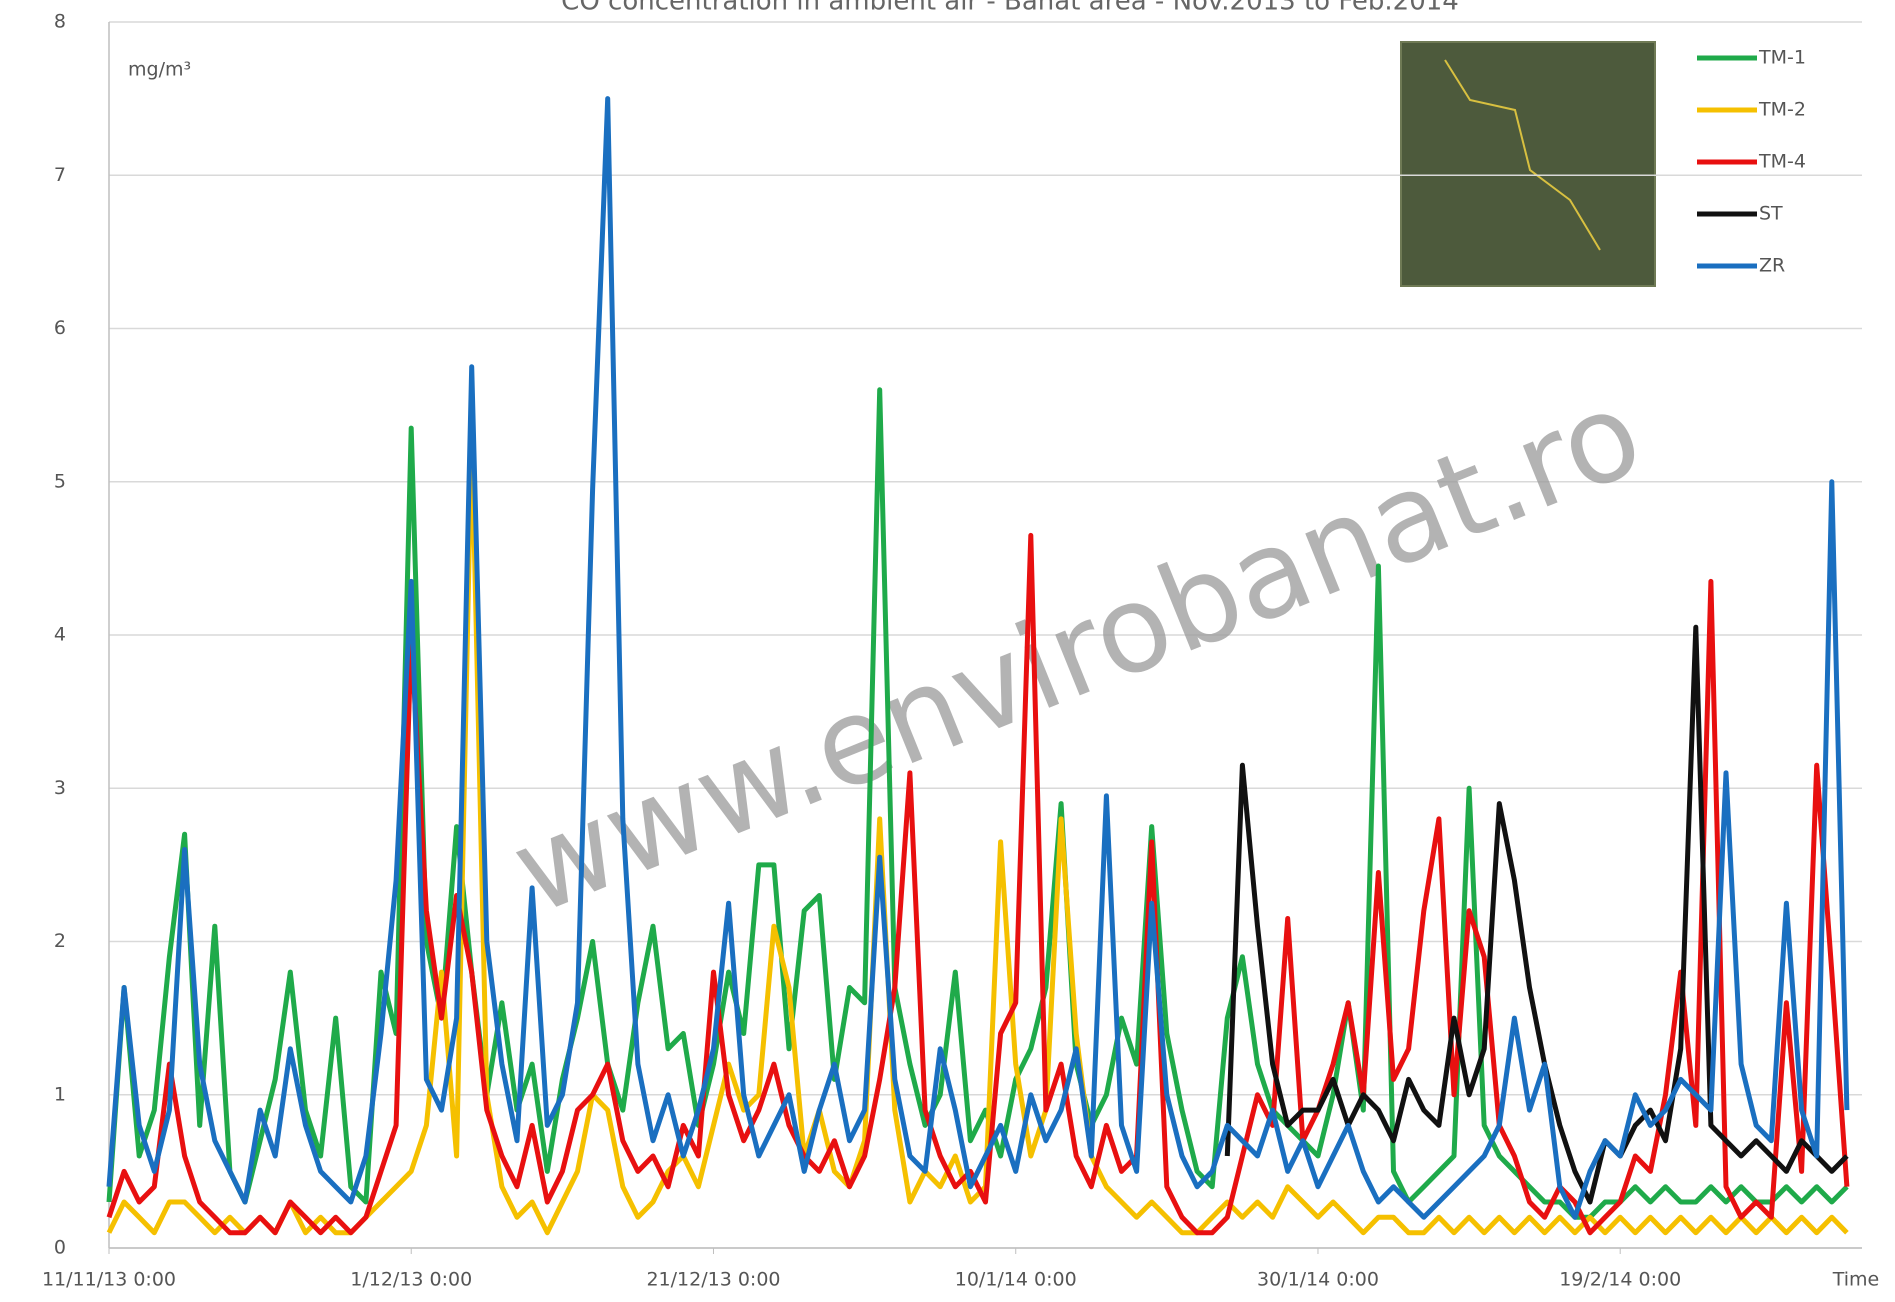 The height and width of the screenshot is (1302, 1895). Describe the element at coordinates (60, 175) in the screenshot. I see `y-tick-label: 7` at that location.